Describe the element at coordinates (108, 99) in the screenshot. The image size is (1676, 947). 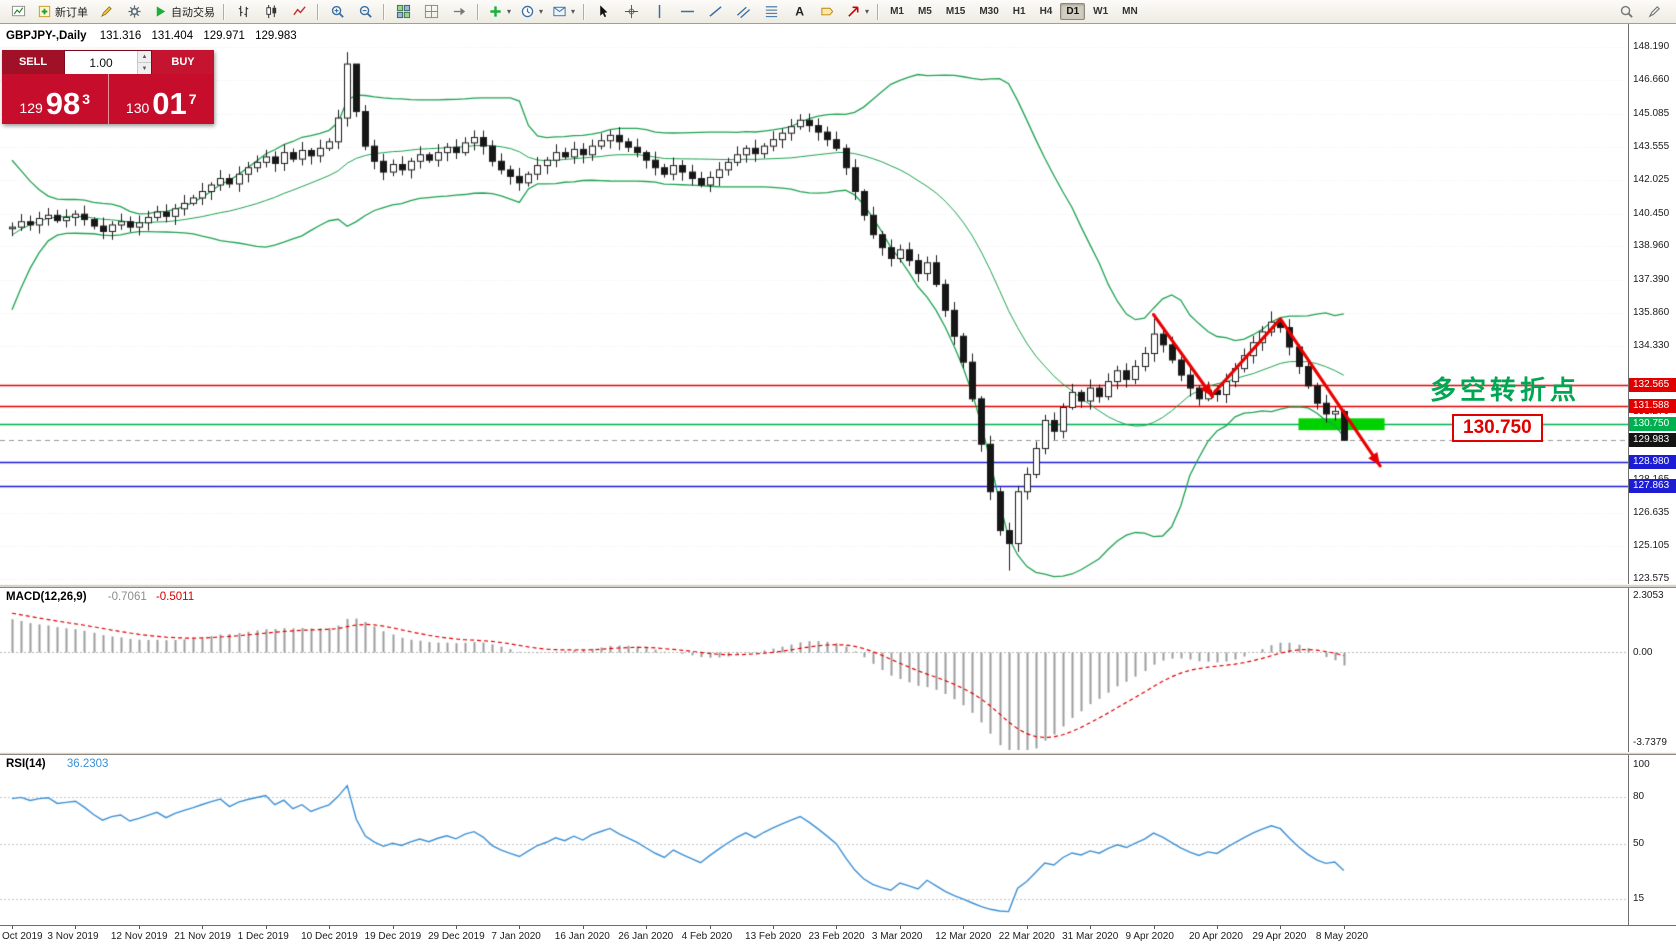
I see `trade-panel-divider` at that location.